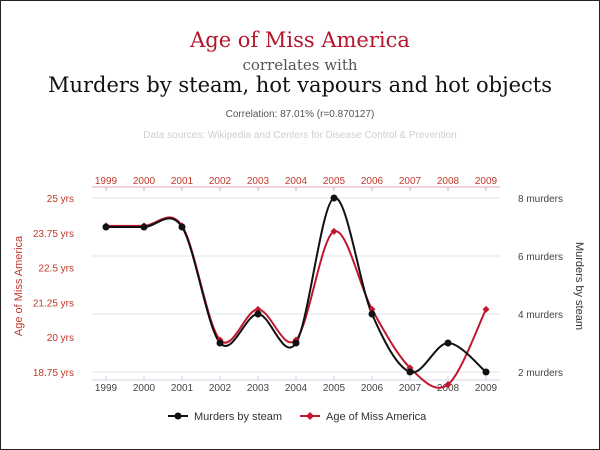 Image resolution: width=600 pixels, height=450 pixels. Describe the element at coordinates (540, 373) in the screenshot. I see `right-tick-label: 2 murders` at that location.